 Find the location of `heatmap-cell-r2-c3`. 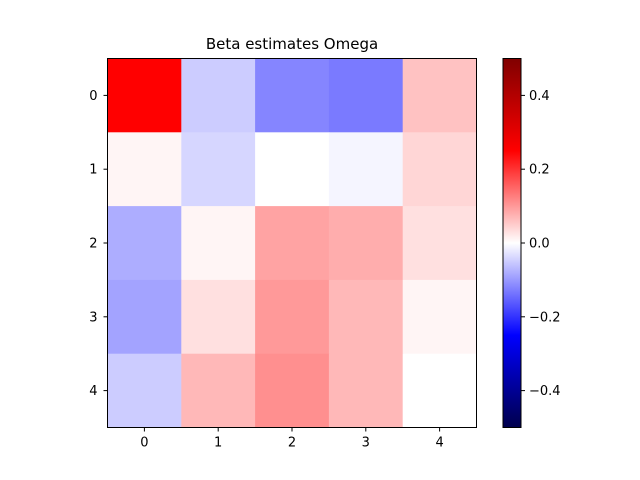

heatmap-cell-r2-c3 is located at coordinates (366, 243).